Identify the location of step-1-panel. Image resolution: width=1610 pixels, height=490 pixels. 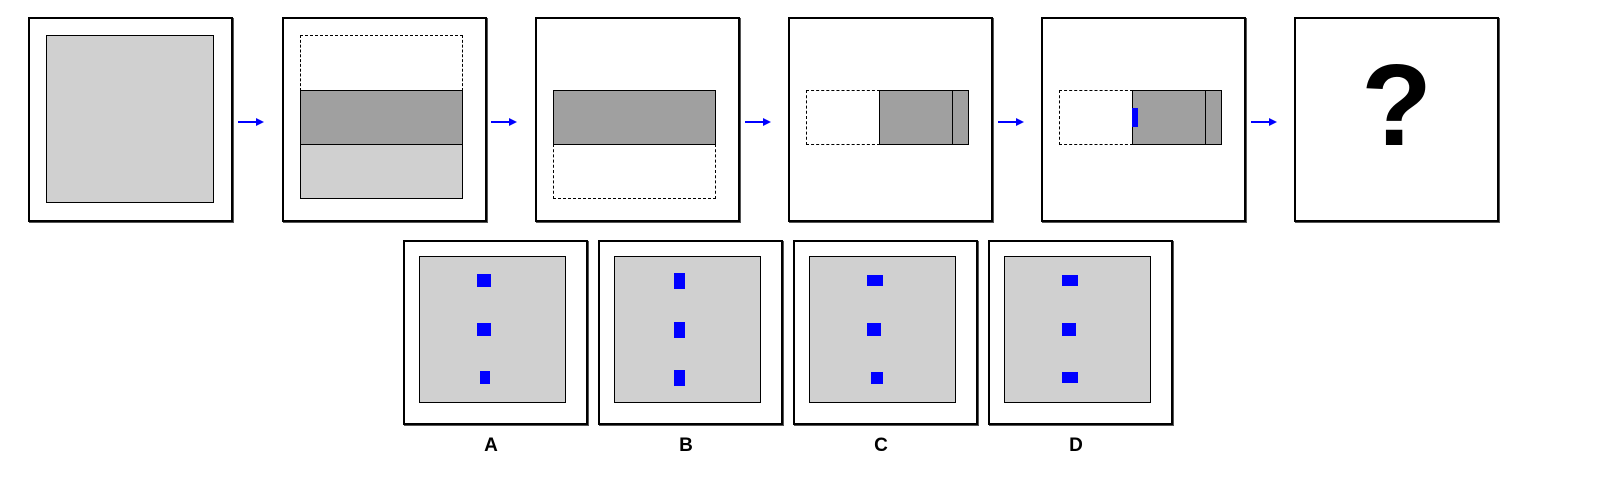
(130, 119).